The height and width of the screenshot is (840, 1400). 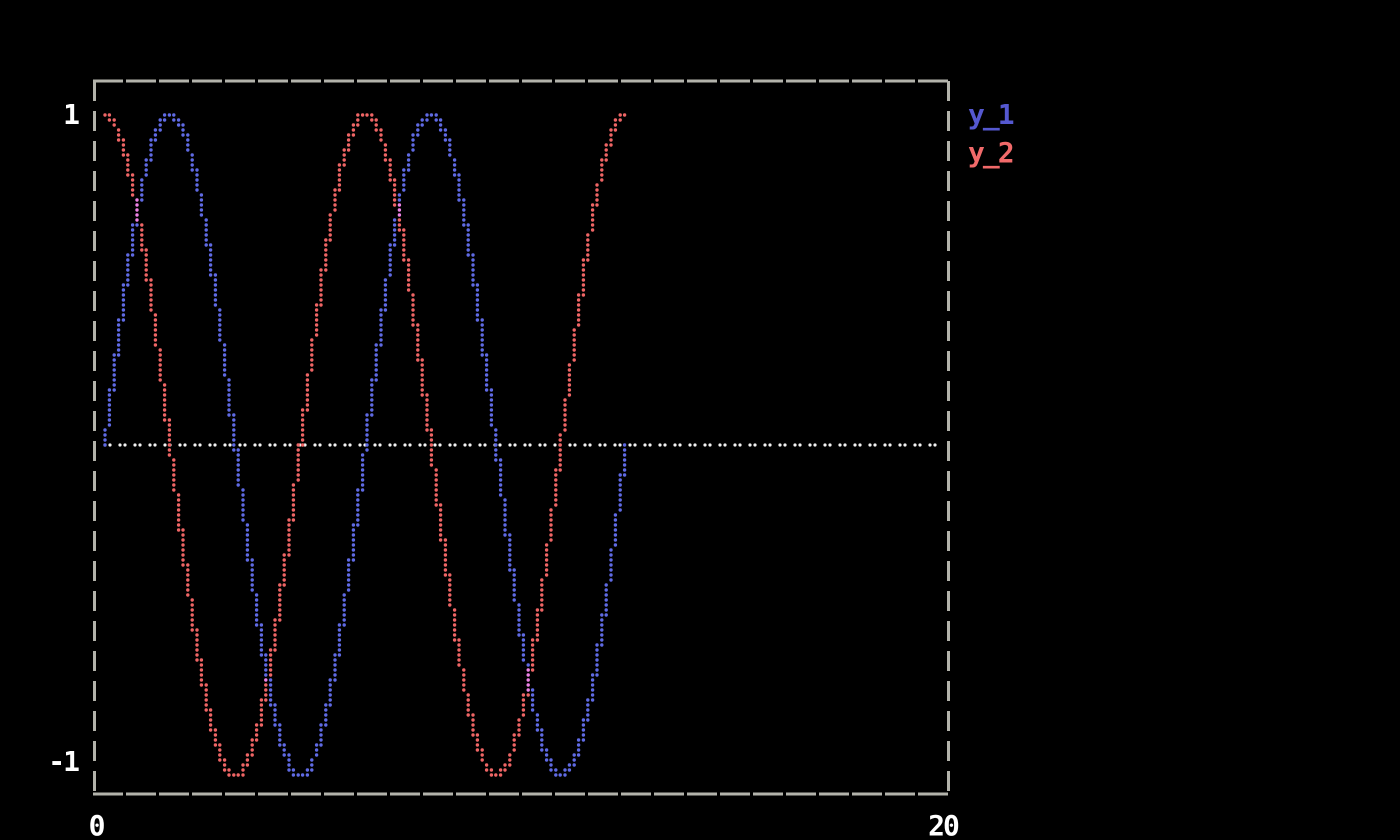 What do you see at coordinates (97, 824) in the screenshot?
I see `x-axis-tick-min: 0` at bounding box center [97, 824].